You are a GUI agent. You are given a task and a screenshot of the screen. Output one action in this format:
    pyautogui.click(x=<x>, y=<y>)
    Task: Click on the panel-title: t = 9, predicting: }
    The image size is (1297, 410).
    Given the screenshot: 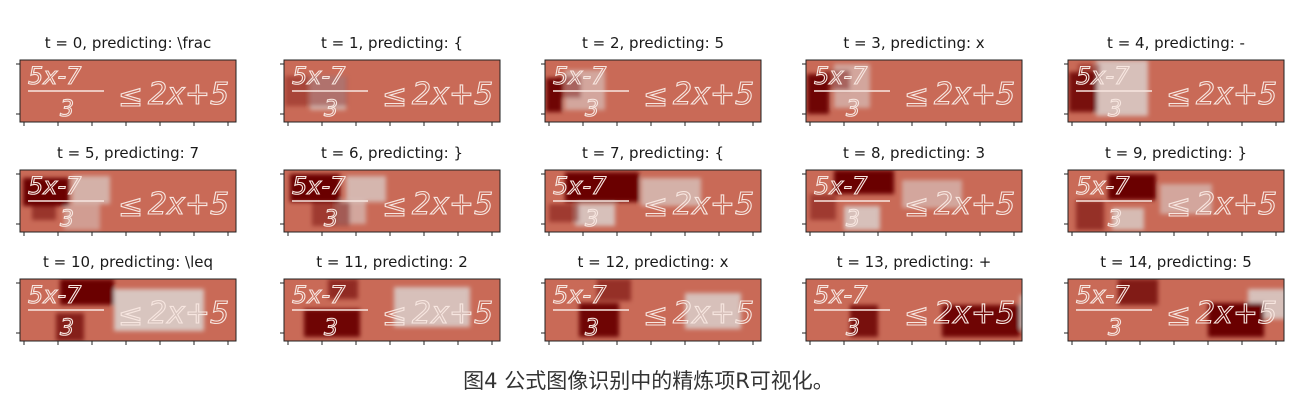 What is the action you would take?
    pyautogui.click(x=1176, y=153)
    